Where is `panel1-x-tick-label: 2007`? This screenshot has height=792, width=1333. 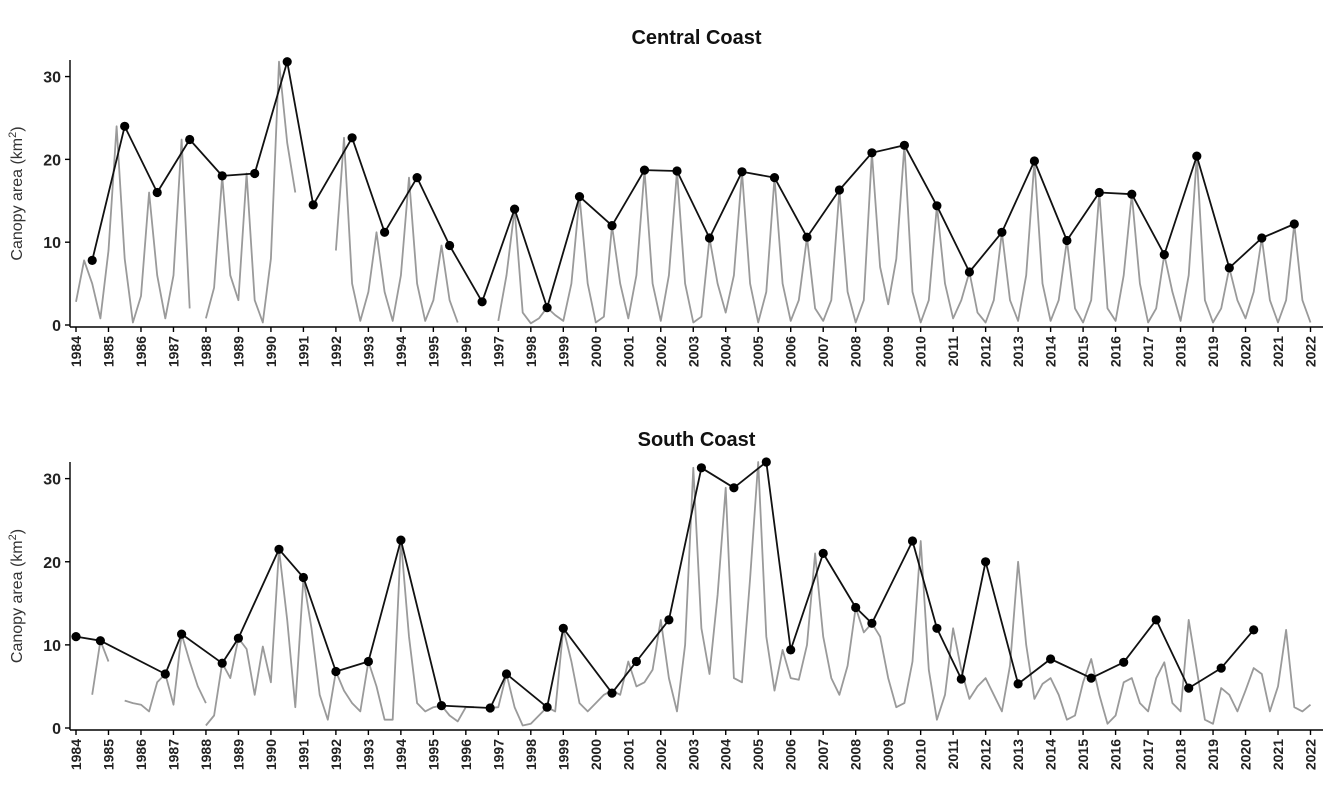 panel1-x-tick-label: 2007 is located at coordinates (823, 754).